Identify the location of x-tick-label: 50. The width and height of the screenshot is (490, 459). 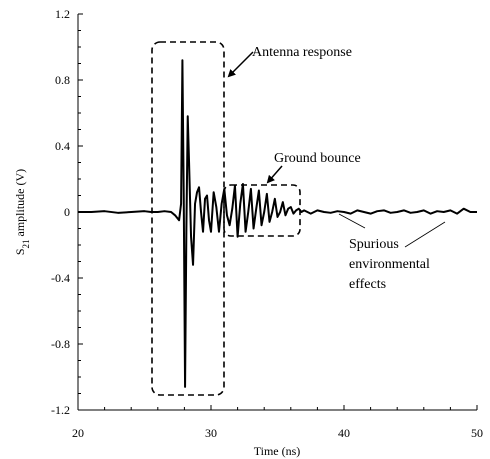
(477, 433).